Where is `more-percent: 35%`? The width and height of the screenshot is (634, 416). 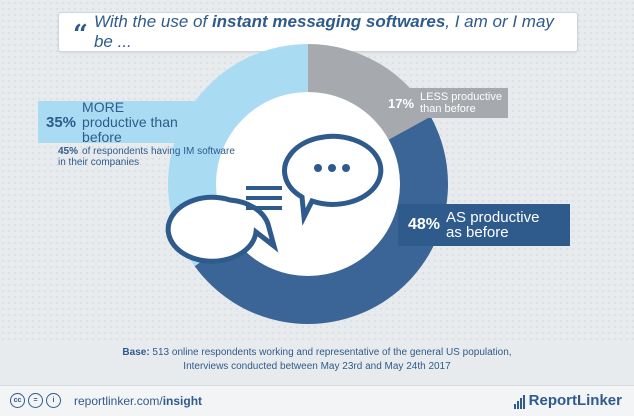 more-percent: 35% is located at coordinates (61, 122).